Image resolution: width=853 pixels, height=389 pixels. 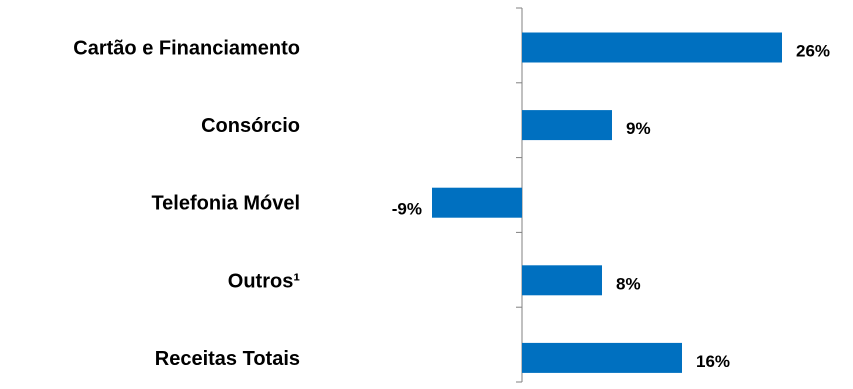 I want to click on category-label: Receitas Totais, so click(x=227, y=359).